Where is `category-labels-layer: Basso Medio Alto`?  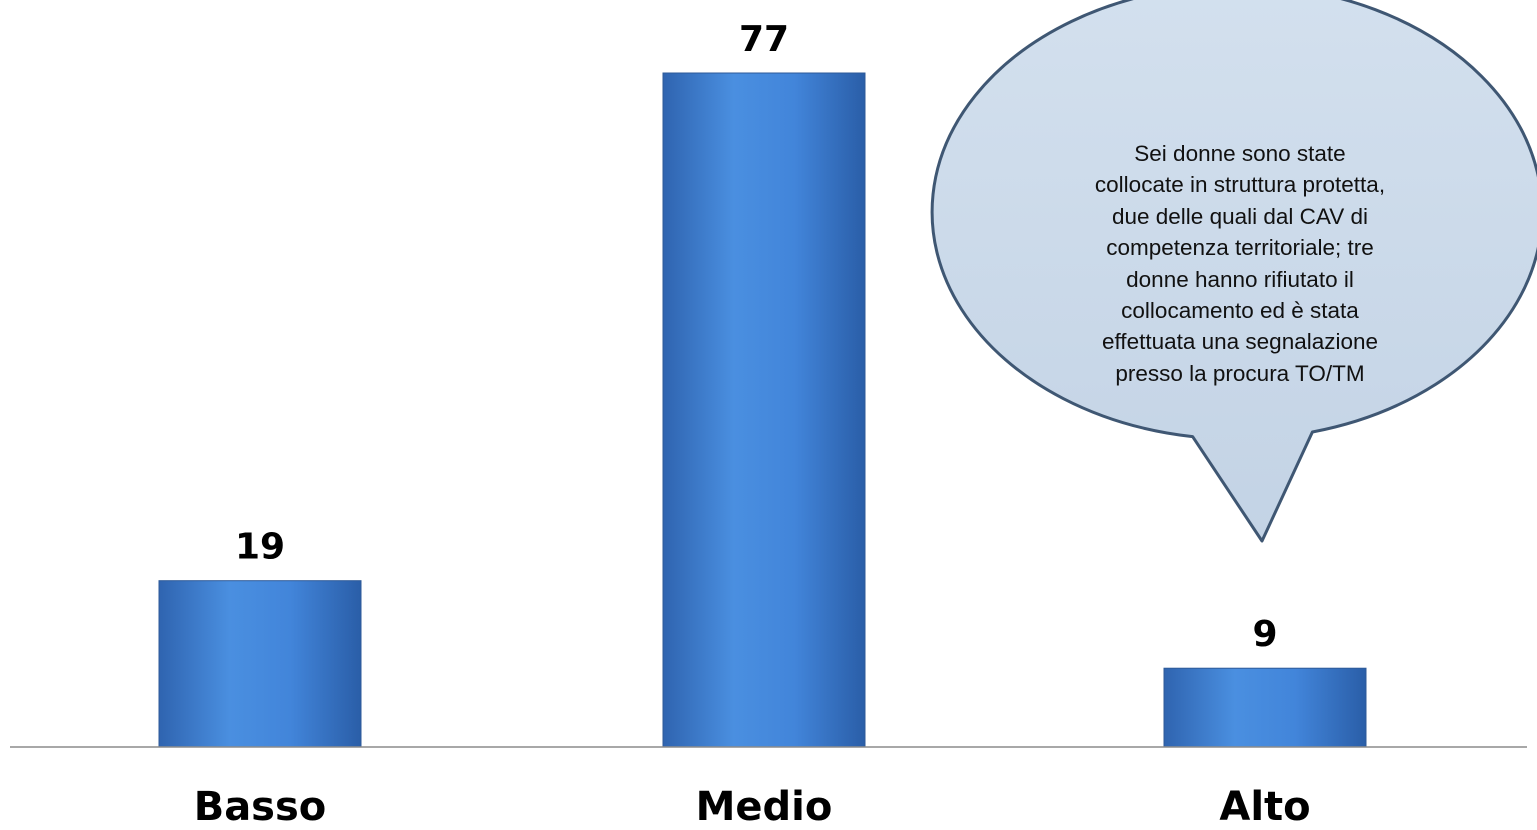
category-labels-layer: Basso Medio Alto is located at coordinates (752, 807).